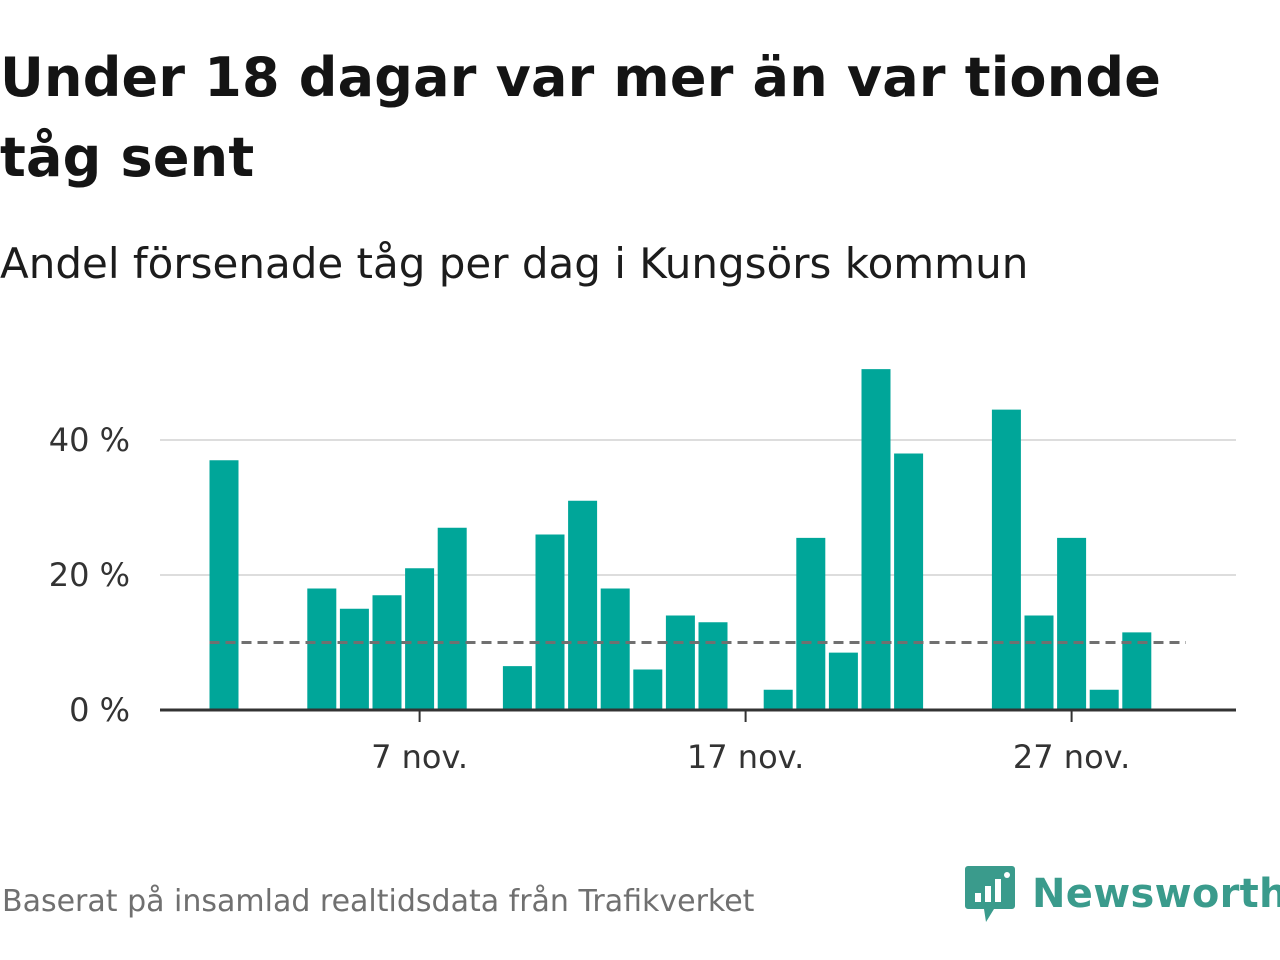 Image resolution: width=1280 pixels, height=960 pixels. What do you see at coordinates (698, 715) in the screenshot?
I see `axes` at bounding box center [698, 715].